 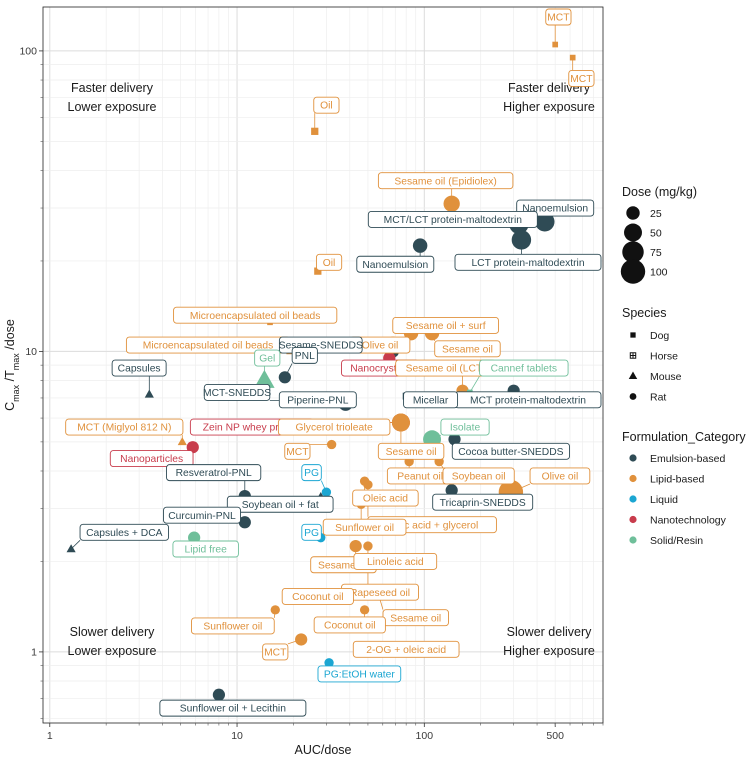 What do you see at coordinates (656, 214) in the screenshot?
I see `legend-dose-label: 25` at bounding box center [656, 214].